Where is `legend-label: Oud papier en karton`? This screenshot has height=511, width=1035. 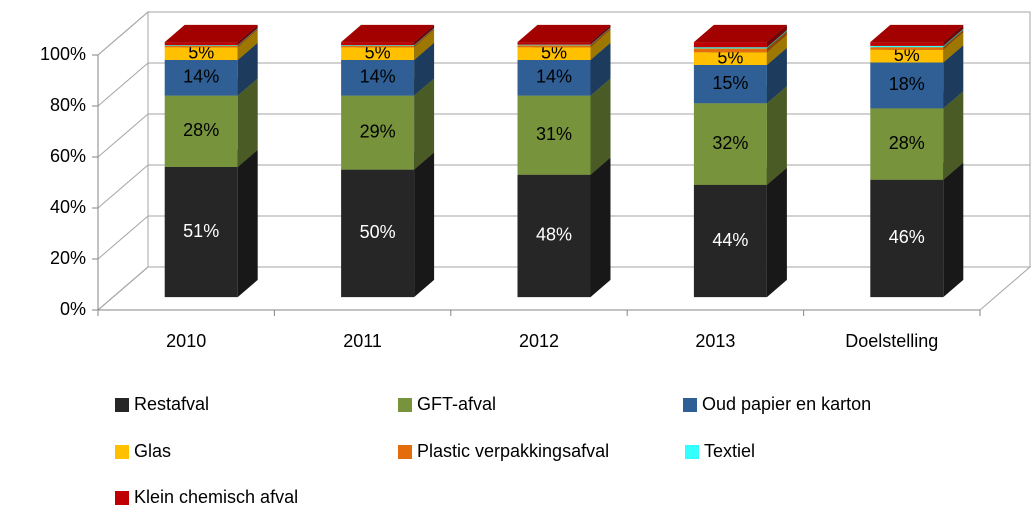 legend-label: Oud papier en karton is located at coordinates (786, 404).